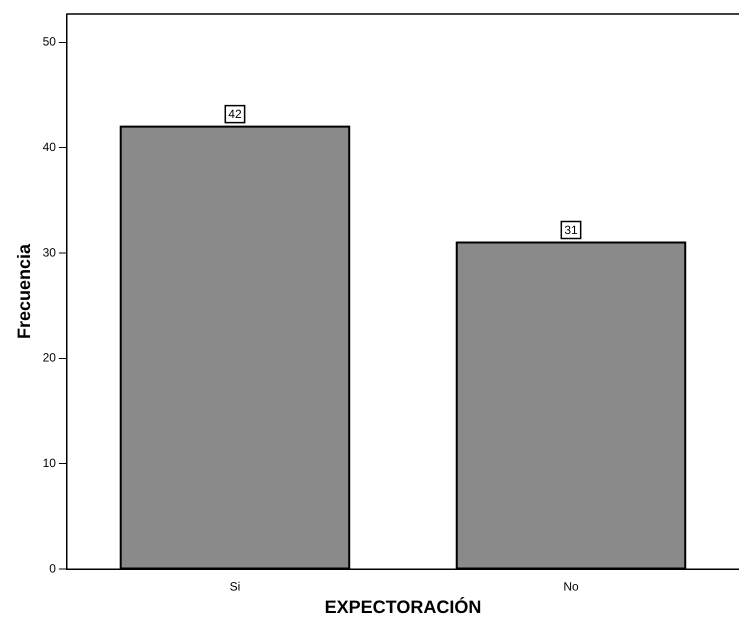 Image resolution: width=739 pixels, height=623 pixels. Describe the element at coordinates (52, 568) in the screenshot. I see `y-tick-label: 0` at that location.